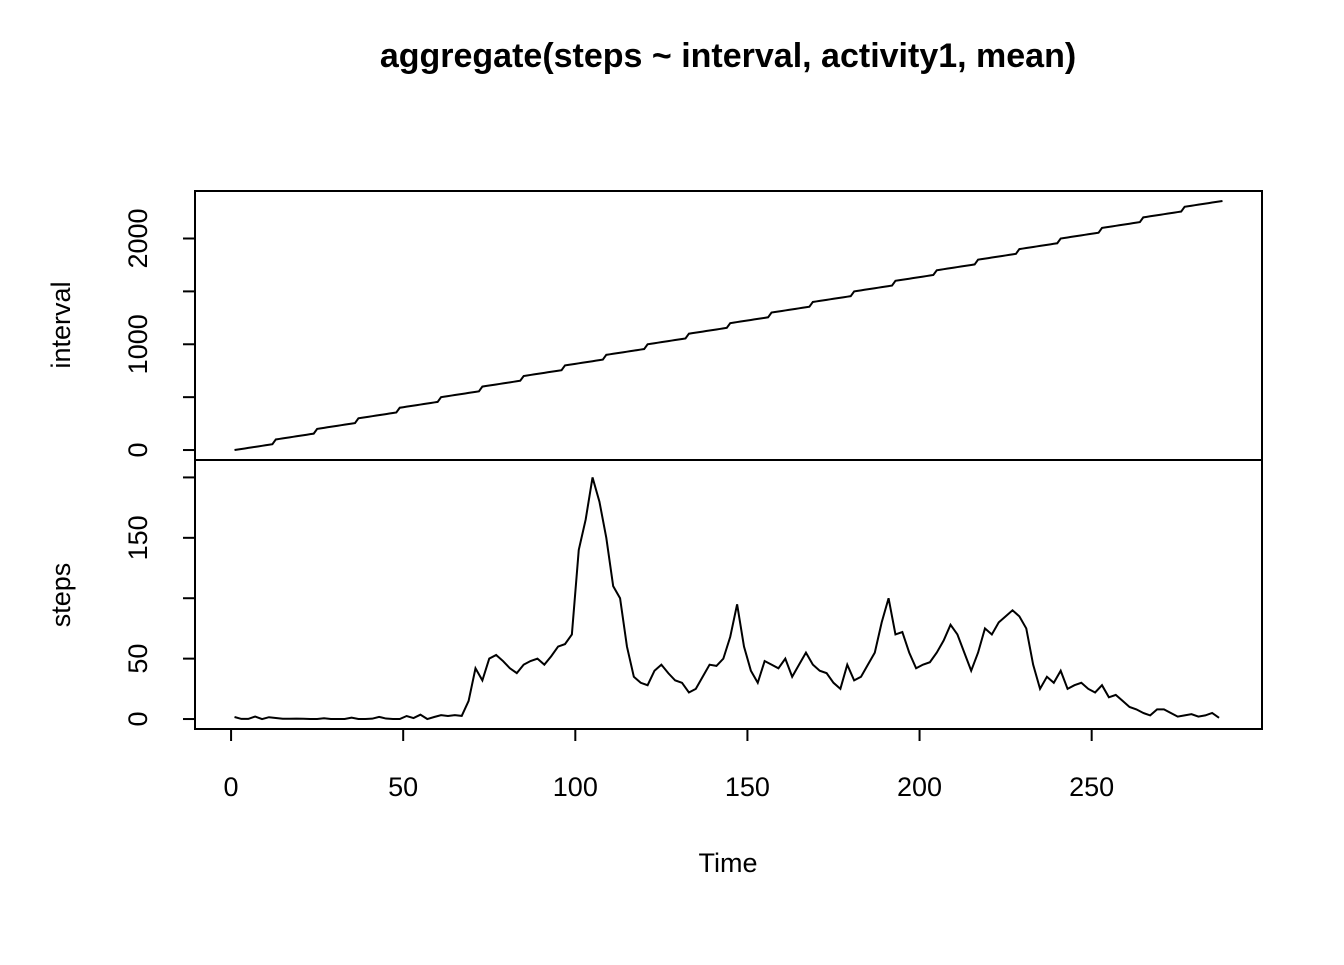 The height and width of the screenshot is (965, 1344). Describe the element at coordinates (747, 787) in the screenshot. I see `x-tick-label: 150` at that location.